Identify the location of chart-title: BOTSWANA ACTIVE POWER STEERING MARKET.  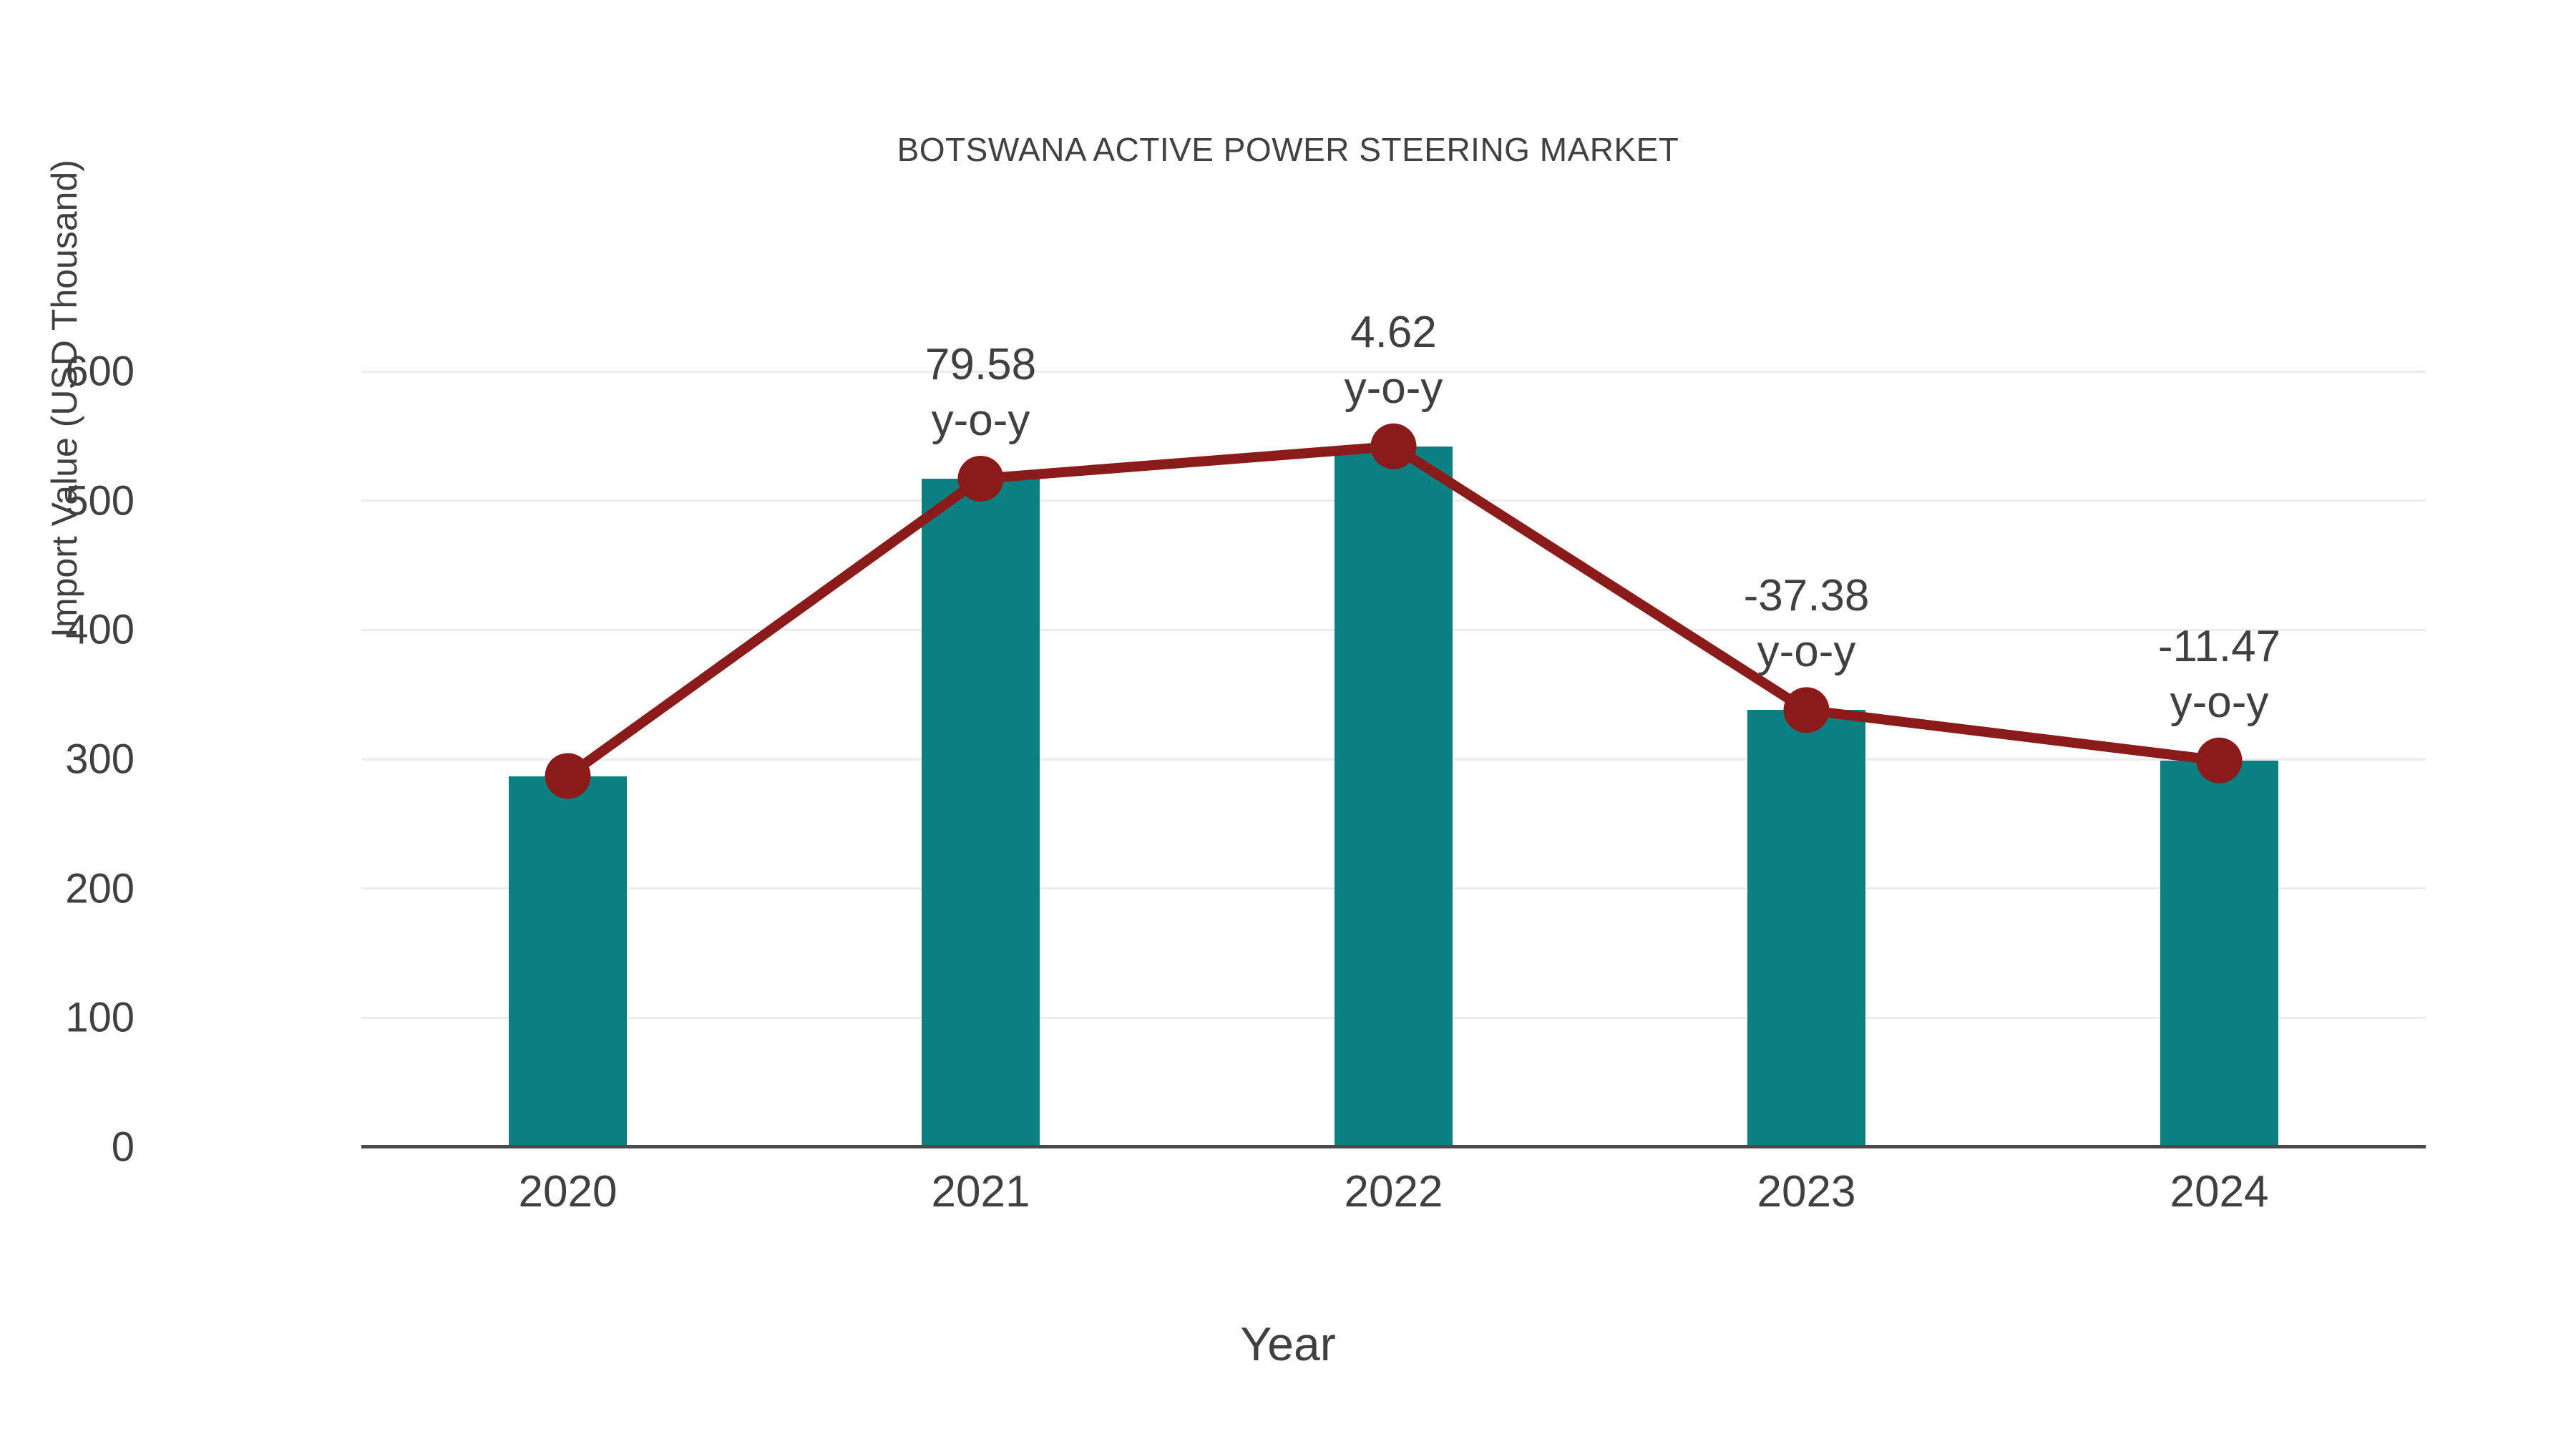
(1288, 149).